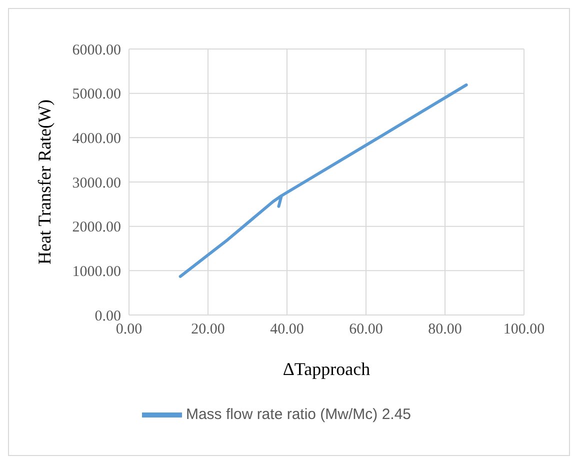 This screenshot has width=578, height=464. What do you see at coordinates (96, 272) in the screenshot?
I see `y-tick-label: 1000.00` at bounding box center [96, 272].